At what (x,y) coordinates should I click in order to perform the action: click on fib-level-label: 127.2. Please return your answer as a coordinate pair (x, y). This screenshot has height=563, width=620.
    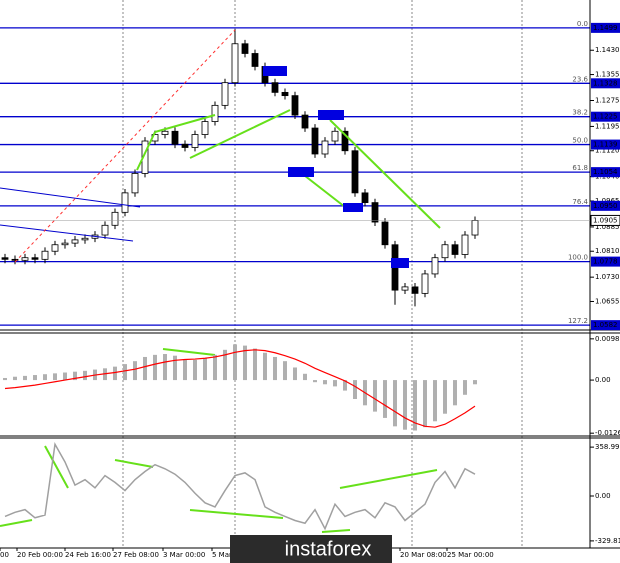
    Looking at the image, I should click on (578, 321).